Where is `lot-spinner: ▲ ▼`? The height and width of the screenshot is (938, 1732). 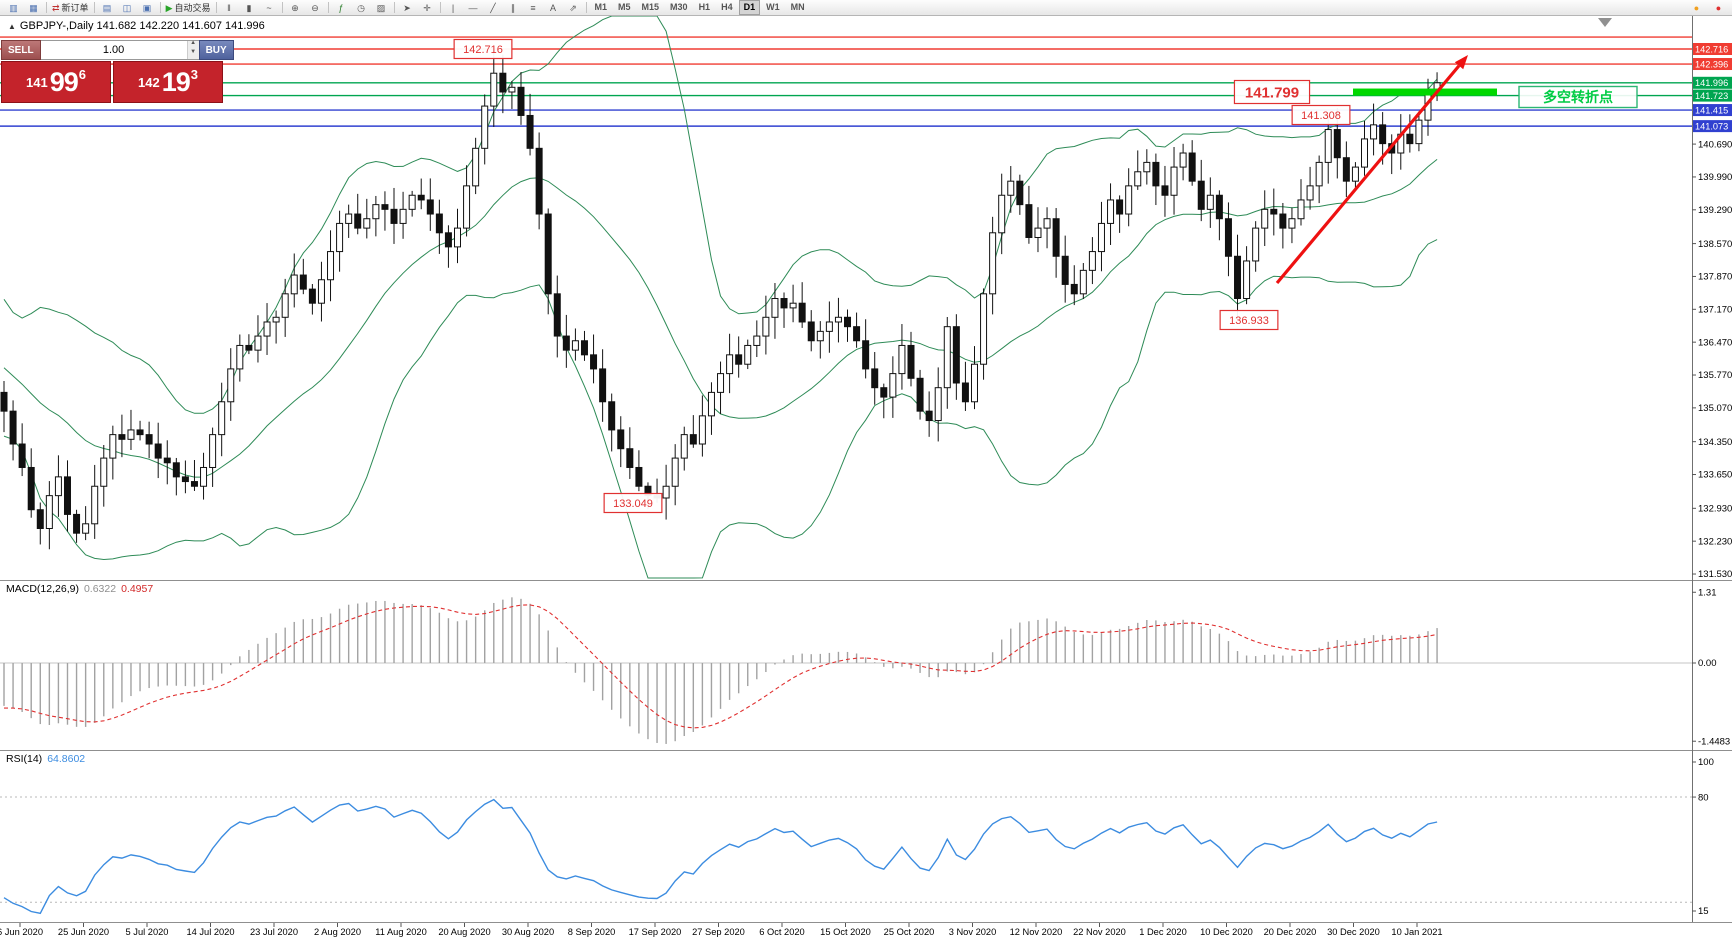 lot-spinner: ▲ ▼ is located at coordinates (192, 49).